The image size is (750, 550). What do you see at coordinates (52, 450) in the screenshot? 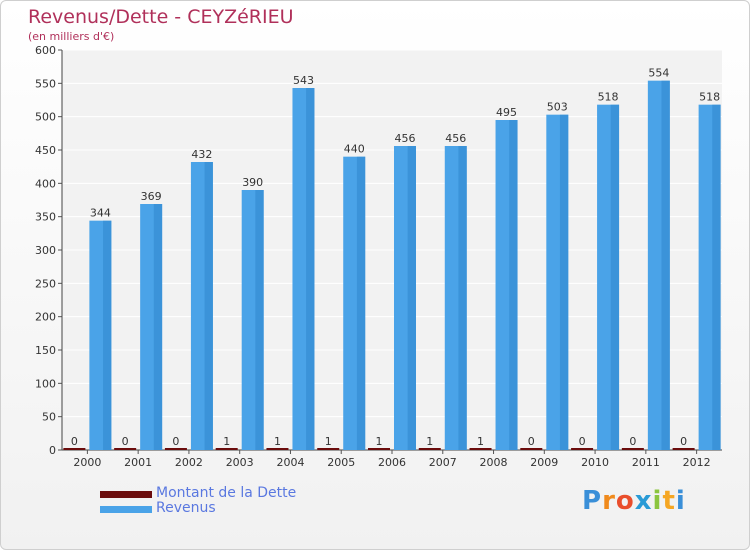
I see `y-tick-label: 0` at bounding box center [52, 450].